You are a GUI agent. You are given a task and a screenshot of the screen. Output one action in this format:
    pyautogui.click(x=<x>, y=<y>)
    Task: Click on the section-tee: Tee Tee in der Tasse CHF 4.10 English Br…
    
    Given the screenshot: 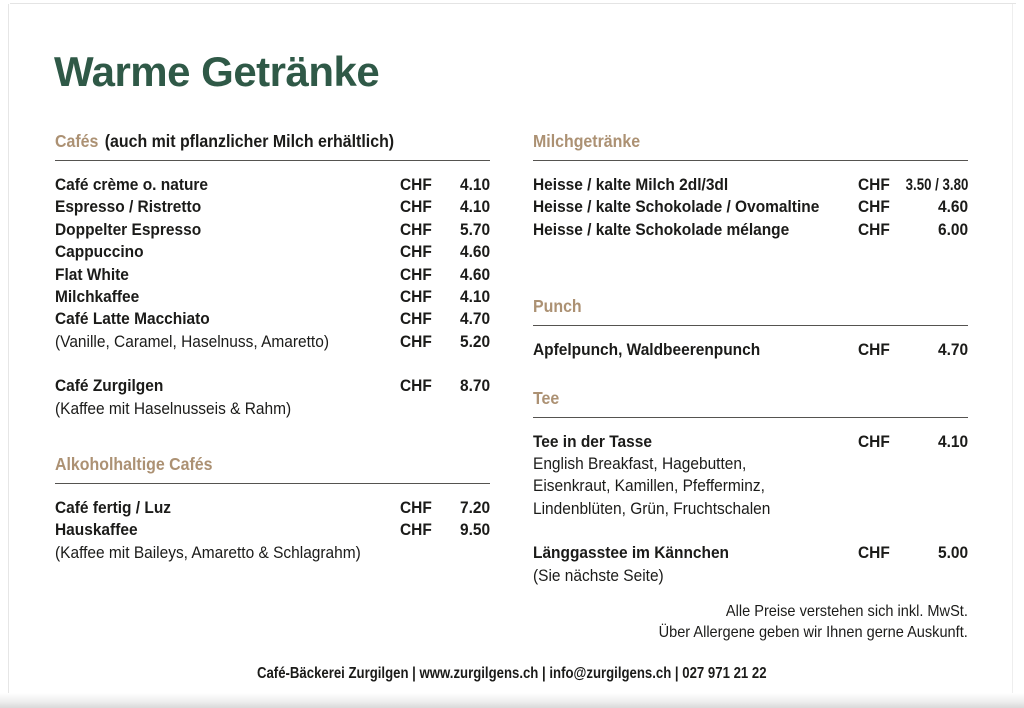 What is the action you would take?
    pyautogui.click(x=750, y=487)
    